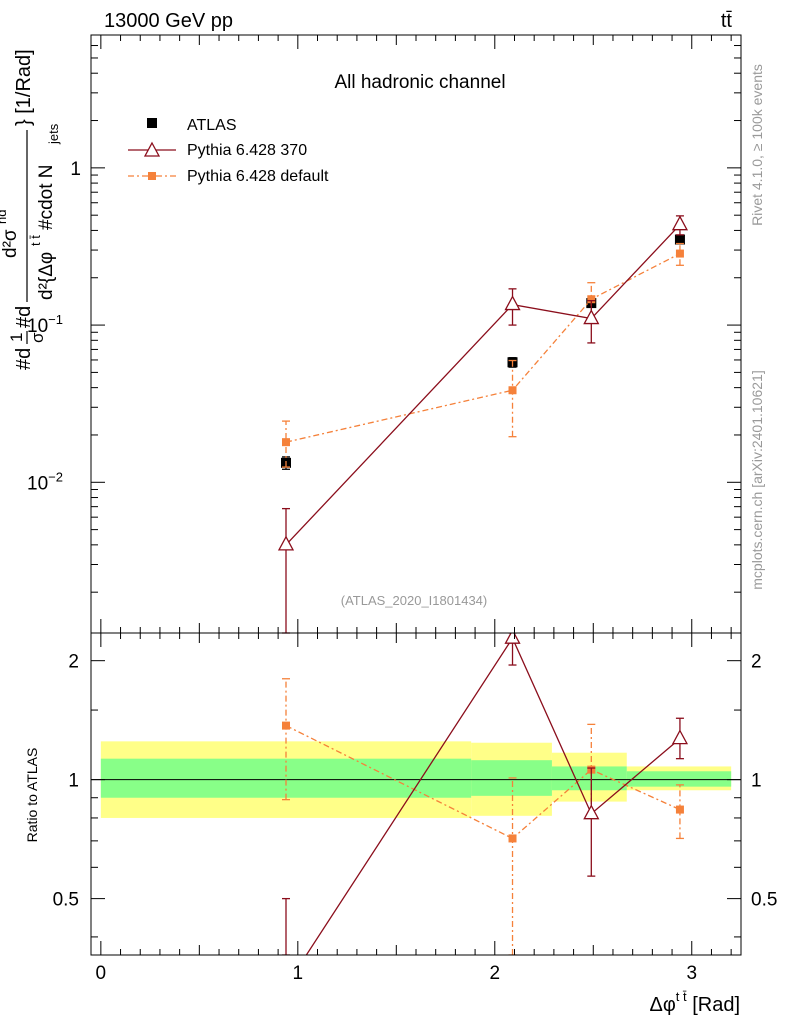  What do you see at coordinates (419, 82) in the screenshot?
I see `chart-title: All hadronic channel` at bounding box center [419, 82].